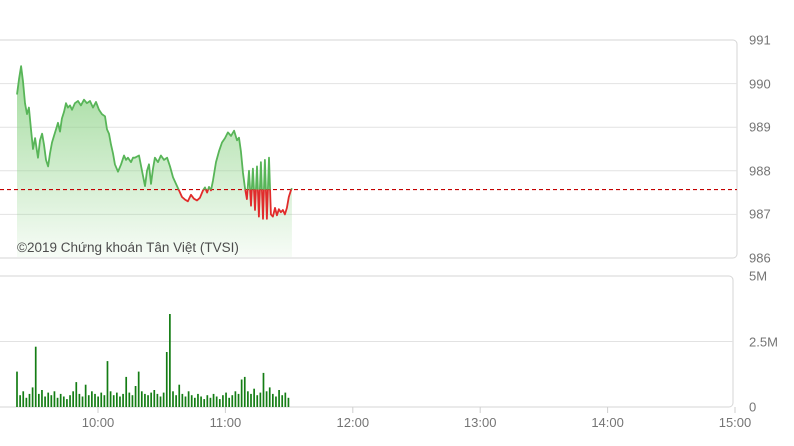 The image size is (794, 446). What do you see at coordinates (128, 247) in the screenshot?
I see `copyright-text: ©2019 Chứng khoán Tân Việt (TVSI)` at bounding box center [128, 247].